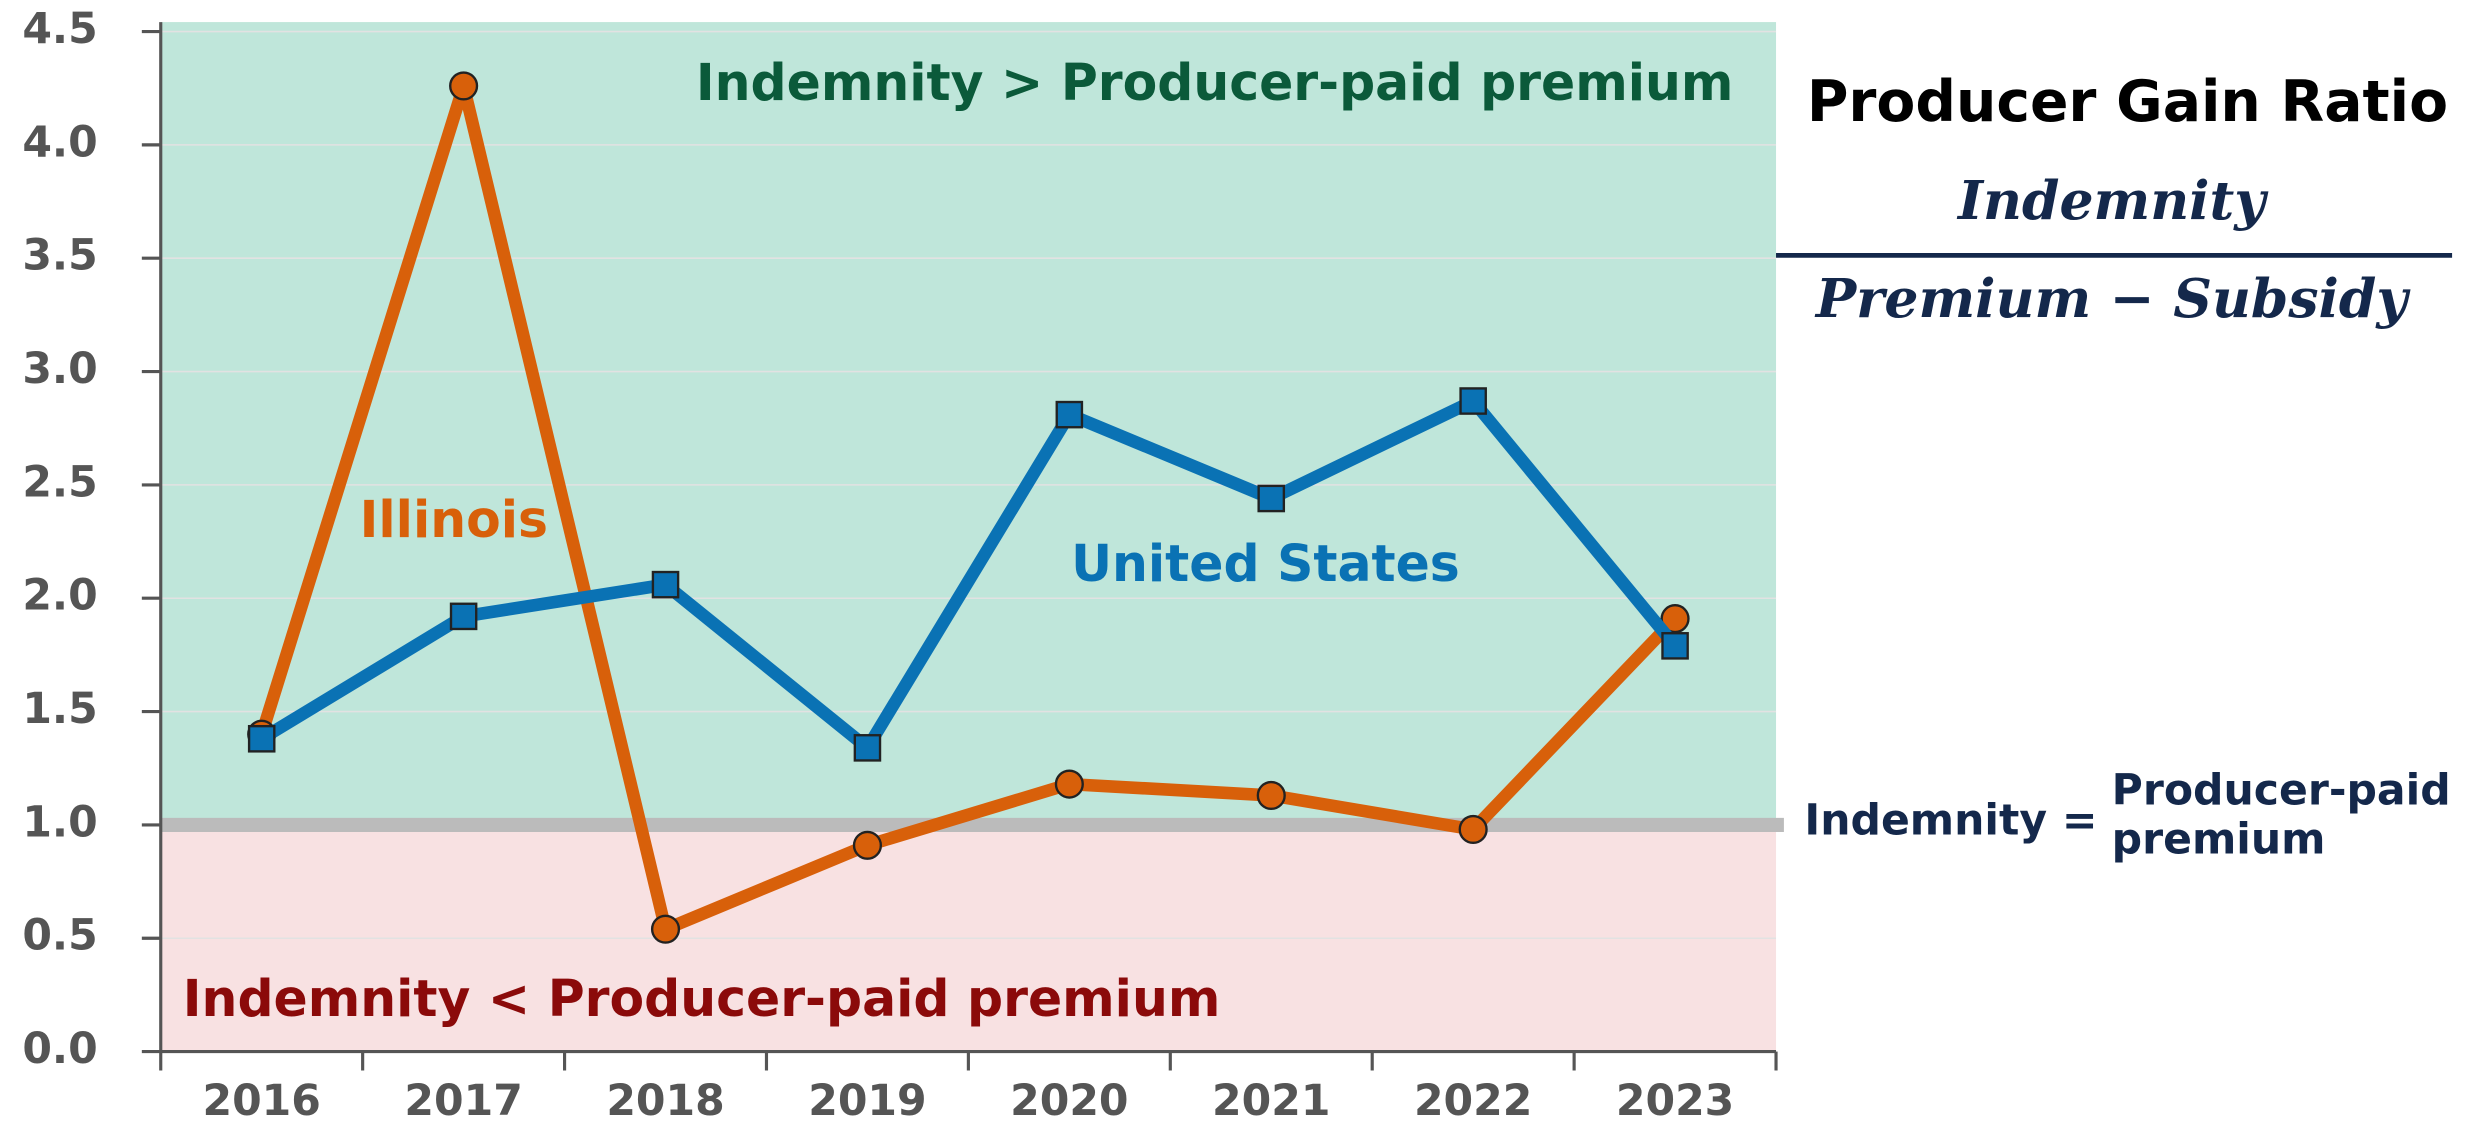 The image size is (2471, 1132). Describe the element at coordinates (1069, 1101) in the screenshot. I see `x-tick-label: 2020` at that location.